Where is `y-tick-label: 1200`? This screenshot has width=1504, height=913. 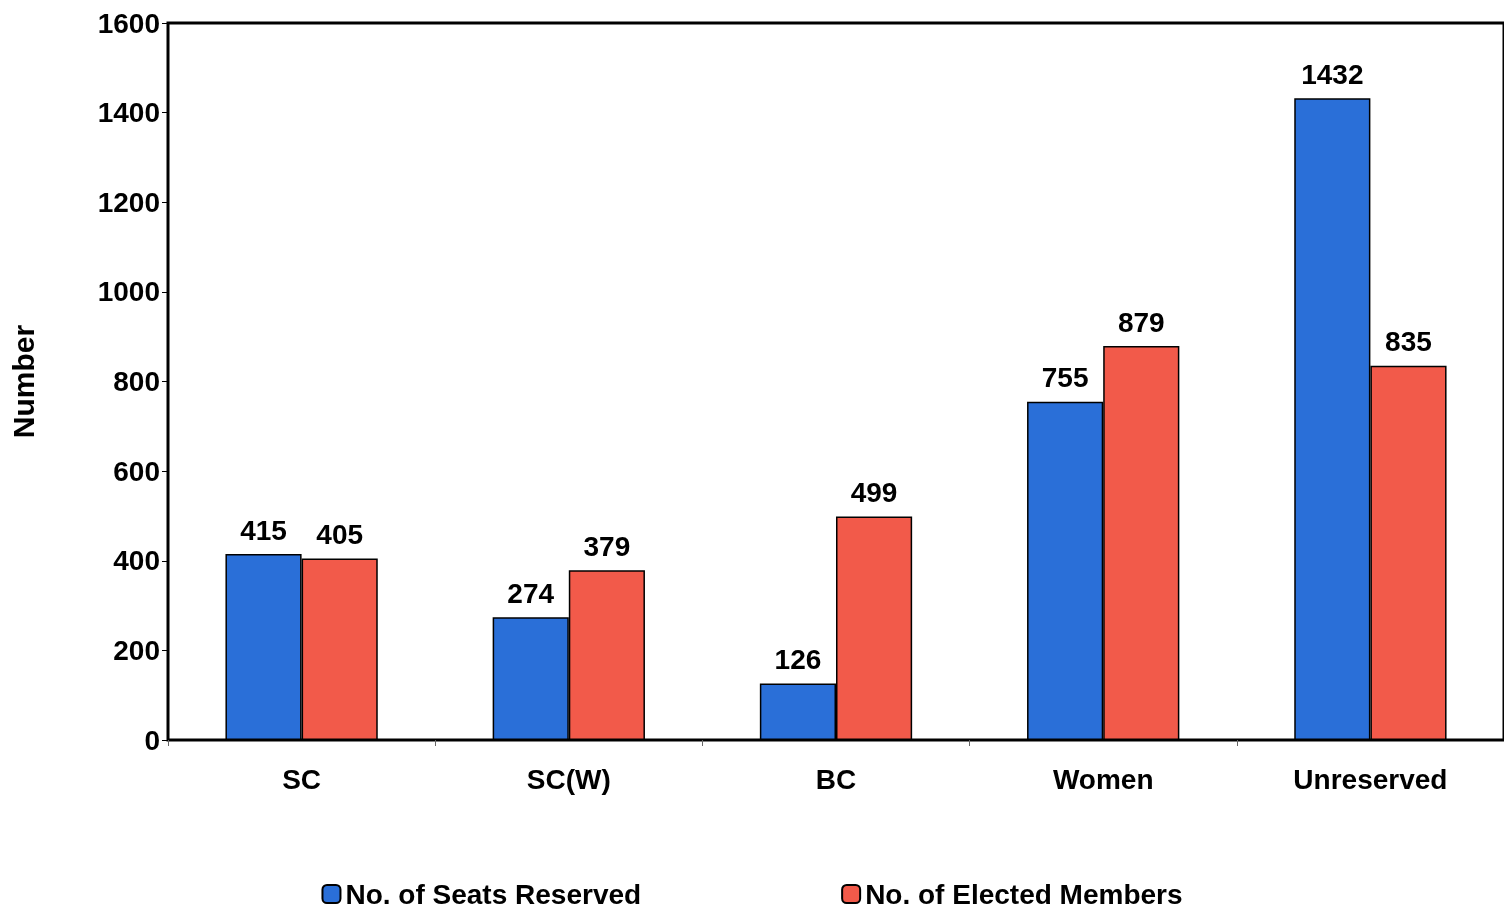 y-tick-label: 1200 is located at coordinates (128, 202).